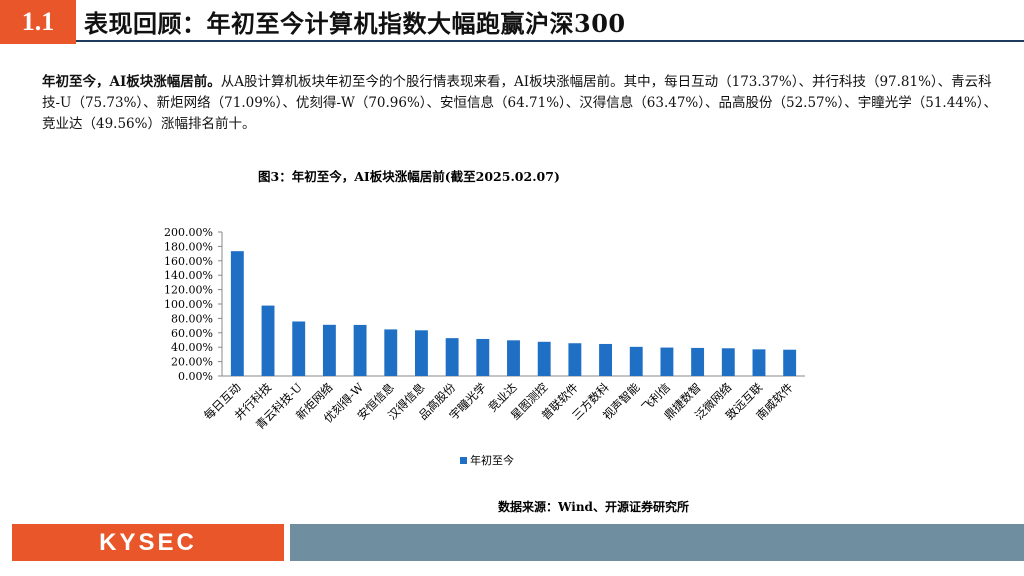 The width and height of the screenshot is (1024, 576). I want to click on logo-text: KYSEC, so click(148, 542).